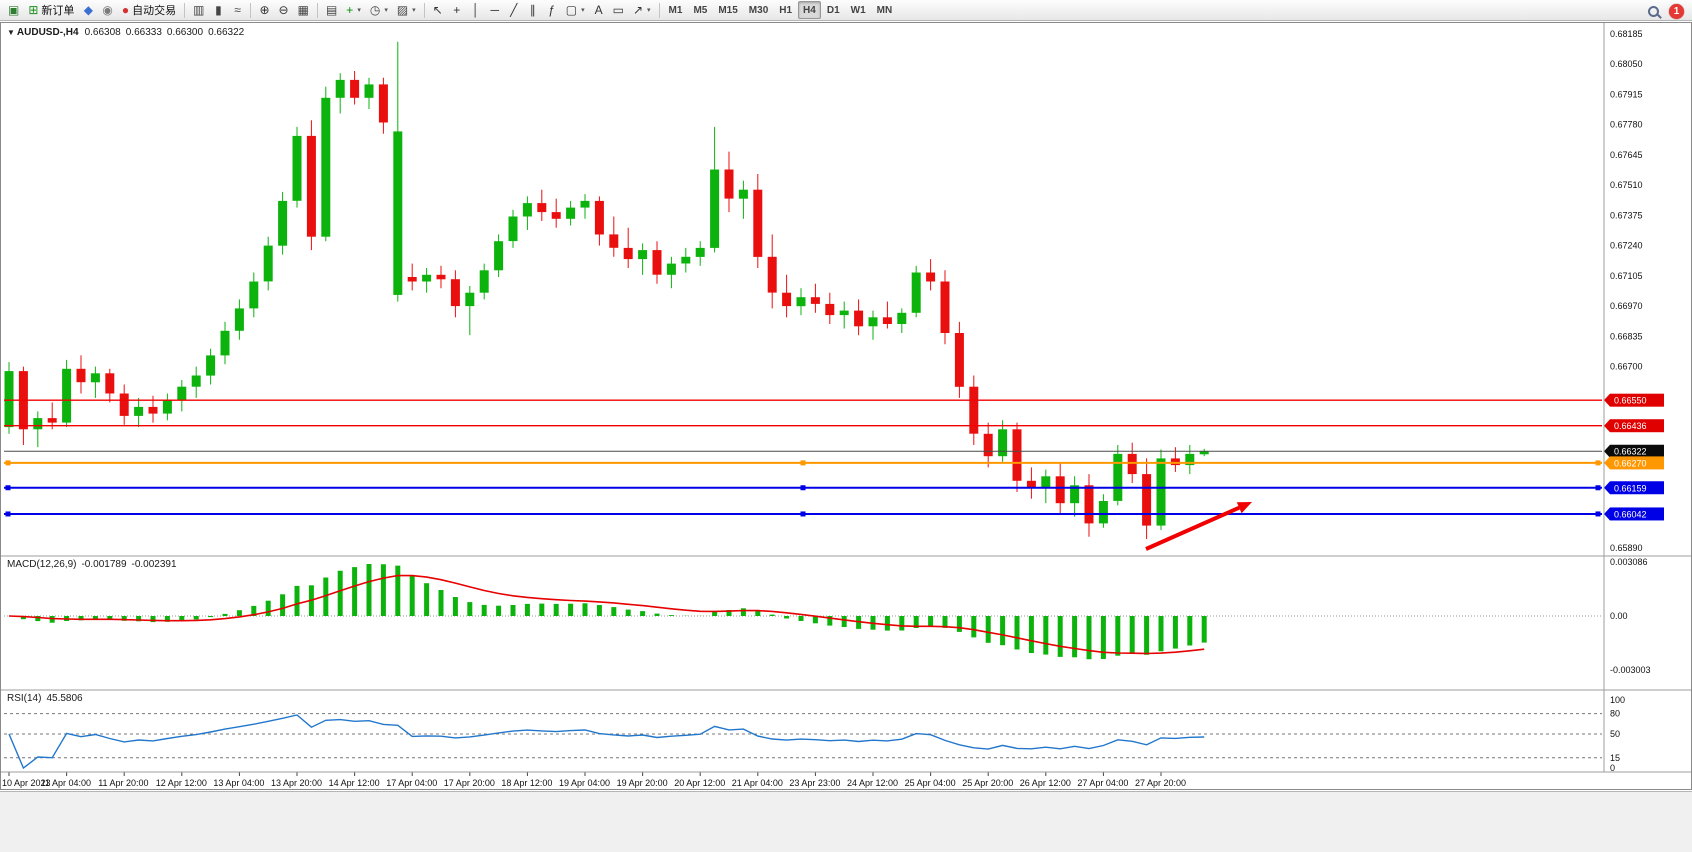 Image resolution: width=1692 pixels, height=852 pixels. Describe the element at coordinates (411, 783) in the screenshot. I see `svg-text: 17 Apr 04:00` at that location.